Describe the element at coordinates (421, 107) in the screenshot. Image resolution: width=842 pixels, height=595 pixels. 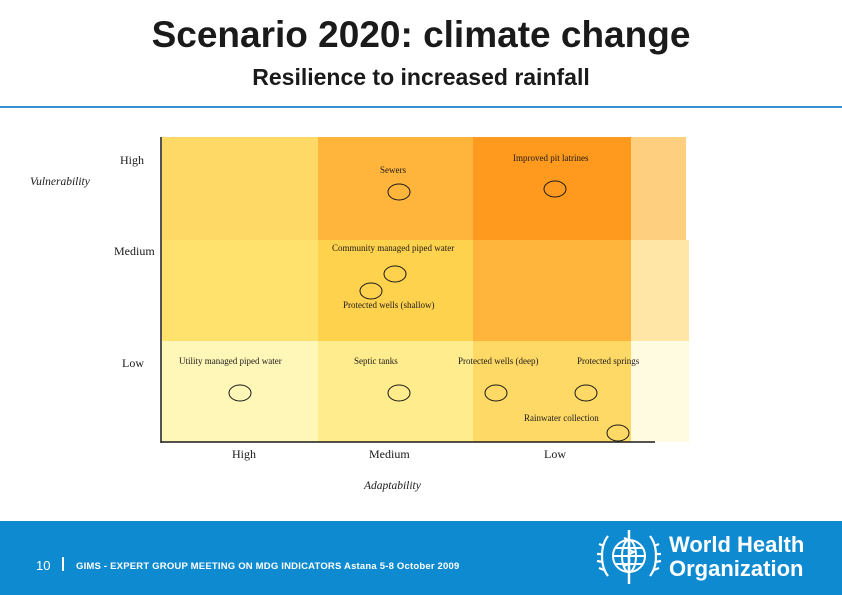
I see `title-divider` at that location.